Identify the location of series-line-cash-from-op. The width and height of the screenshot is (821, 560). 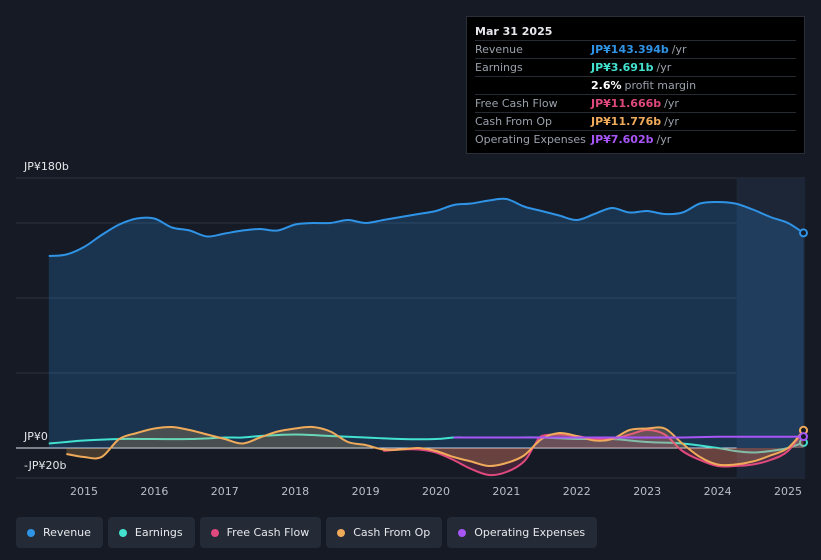
(435, 446).